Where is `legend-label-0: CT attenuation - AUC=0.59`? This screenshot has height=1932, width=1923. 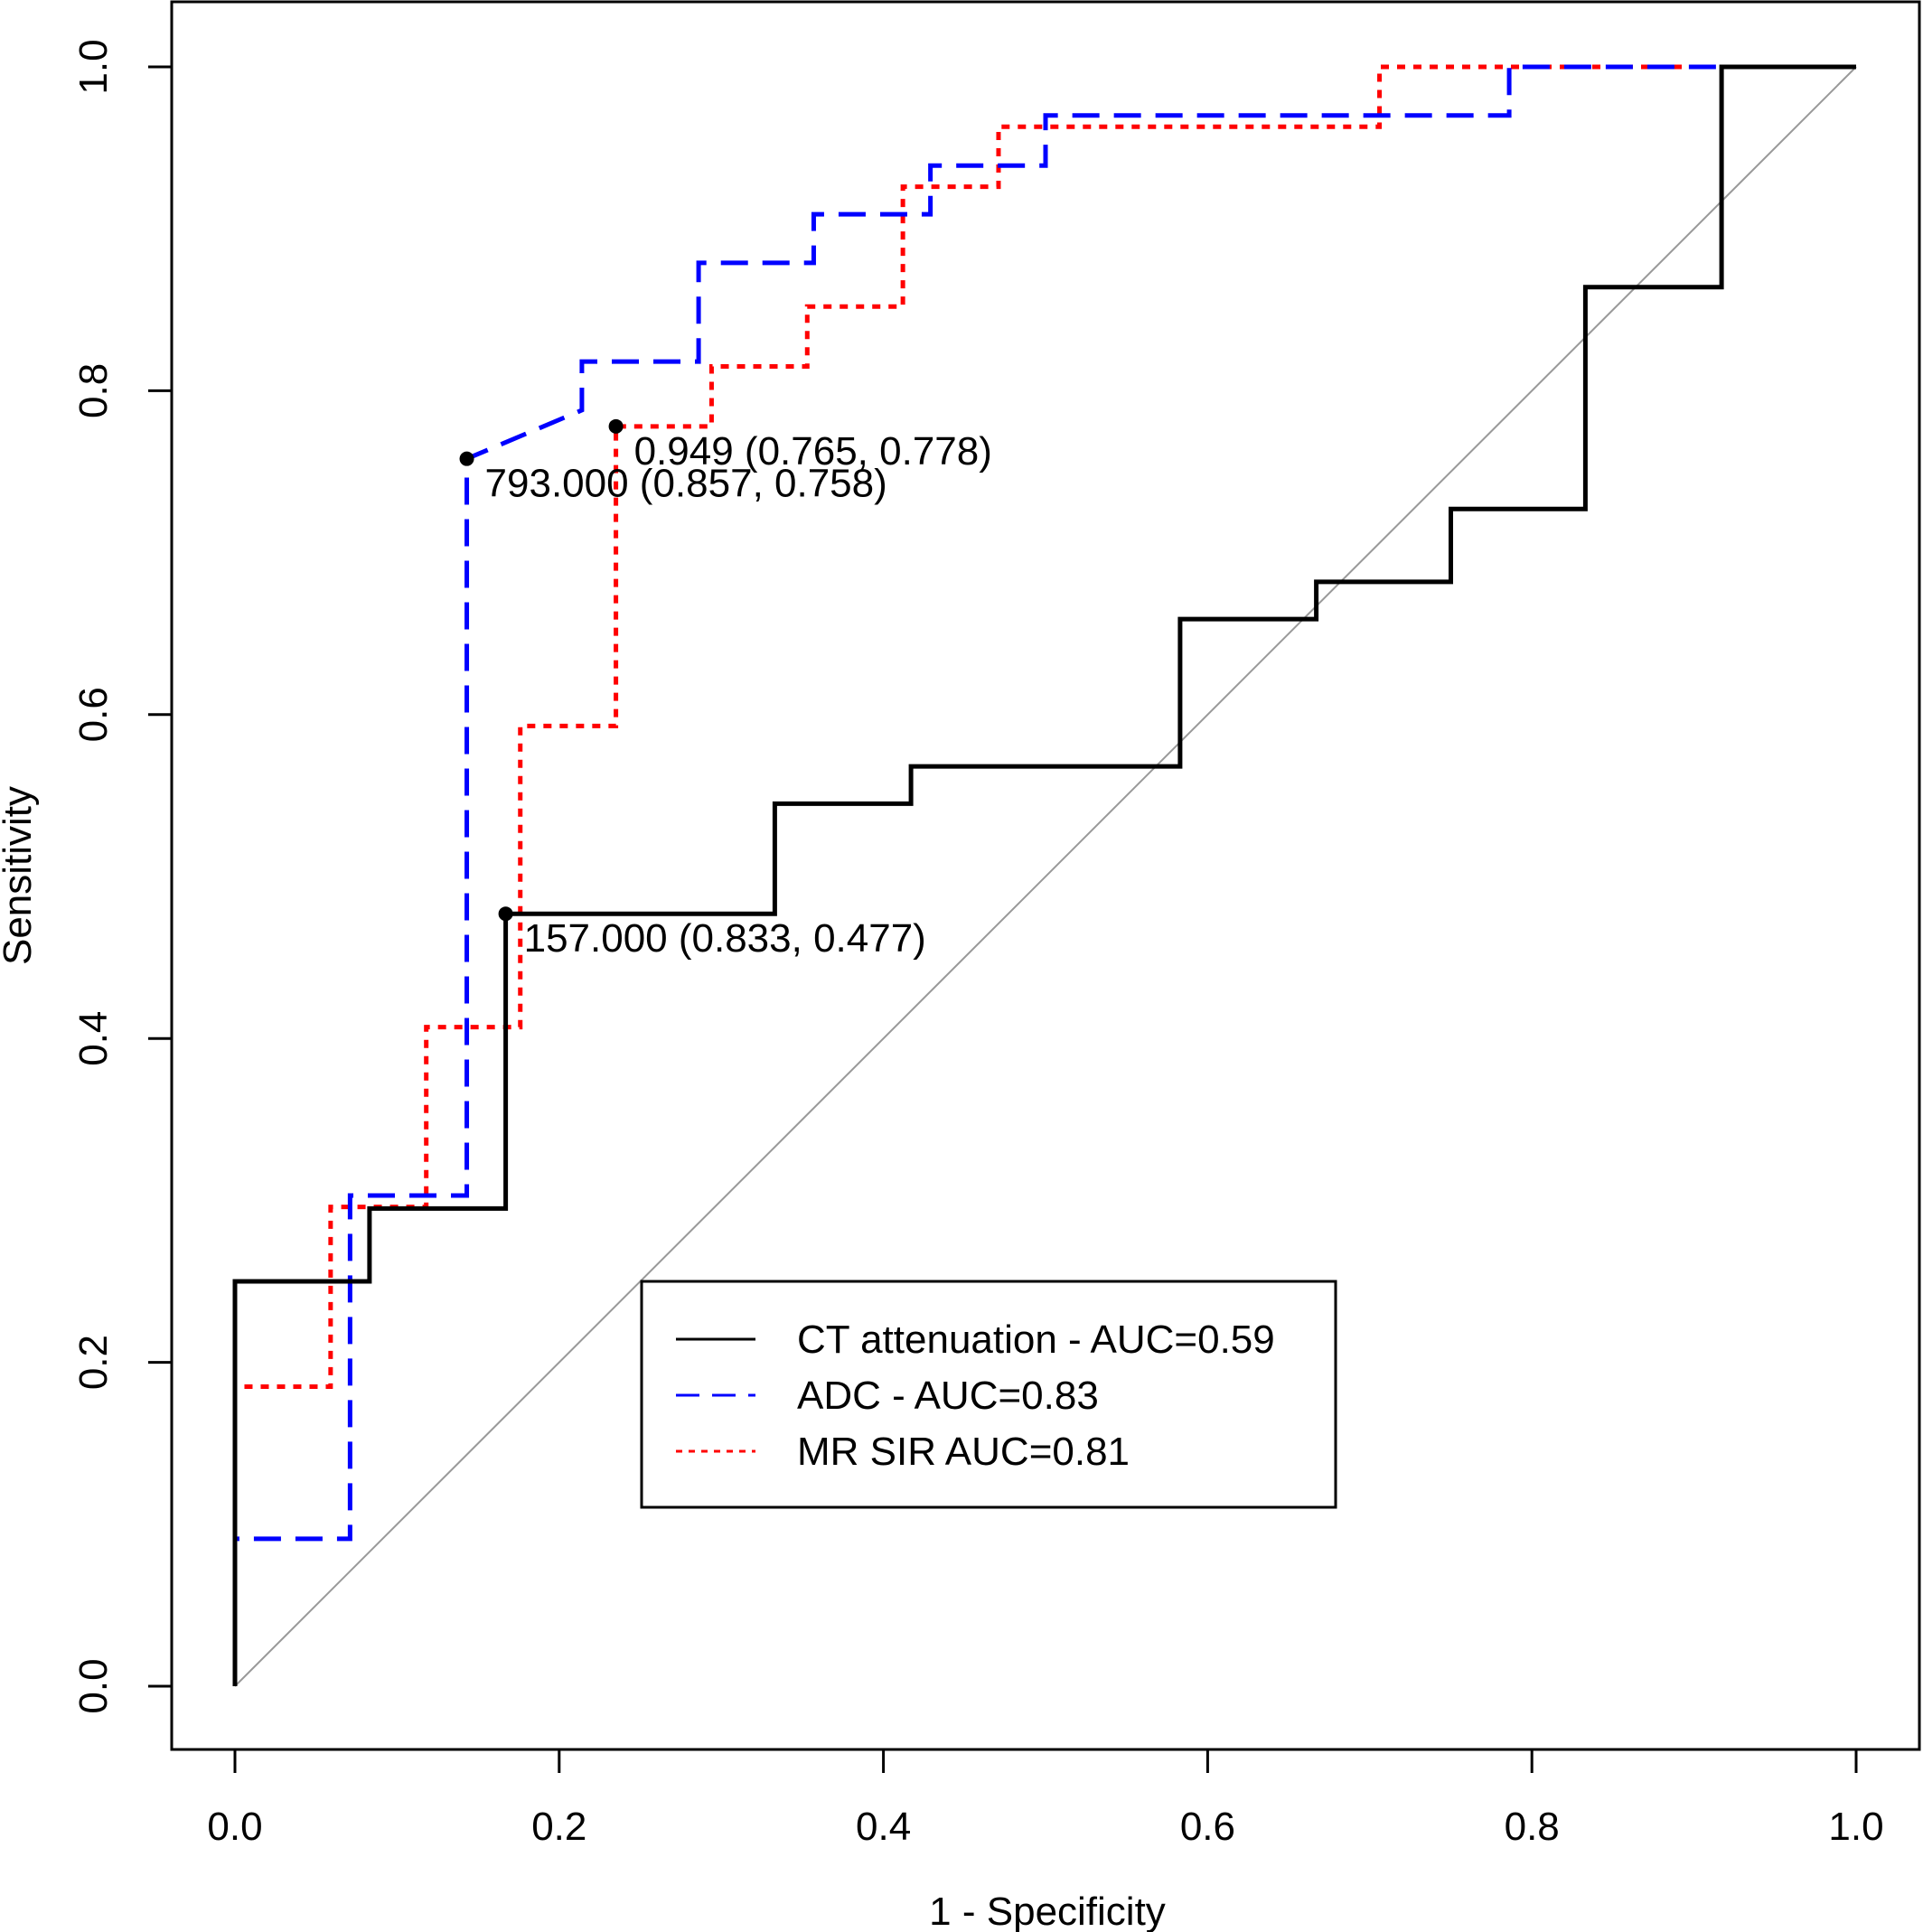 legend-label-0: CT attenuation - AUC=0.59 is located at coordinates (1036, 1340).